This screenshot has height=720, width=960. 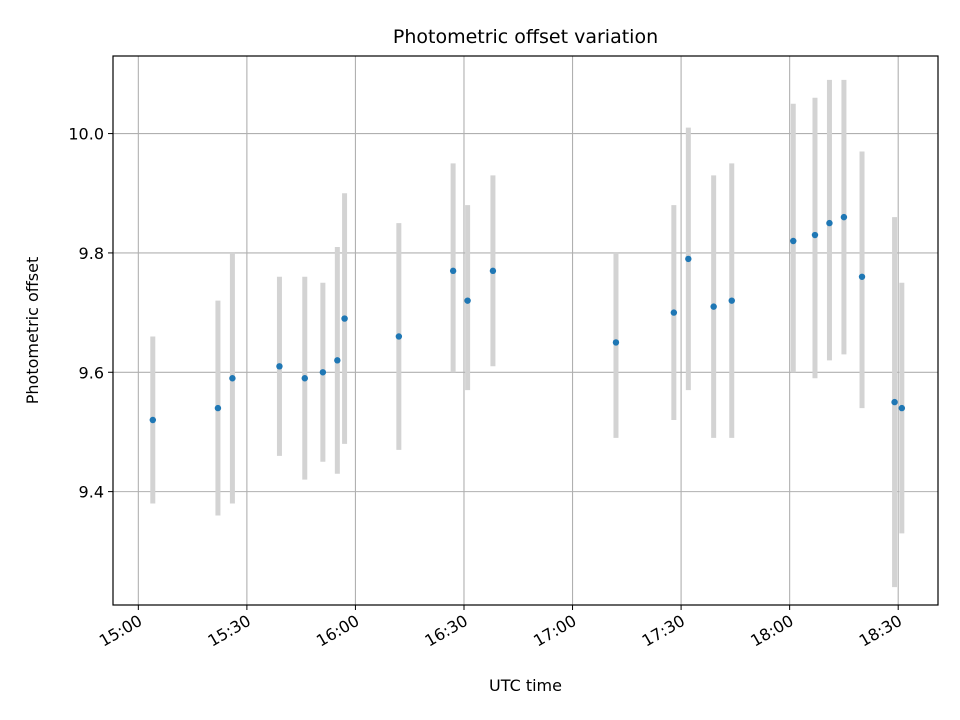 I want to click on chart-title: Photometric offset variation, so click(x=525, y=37).